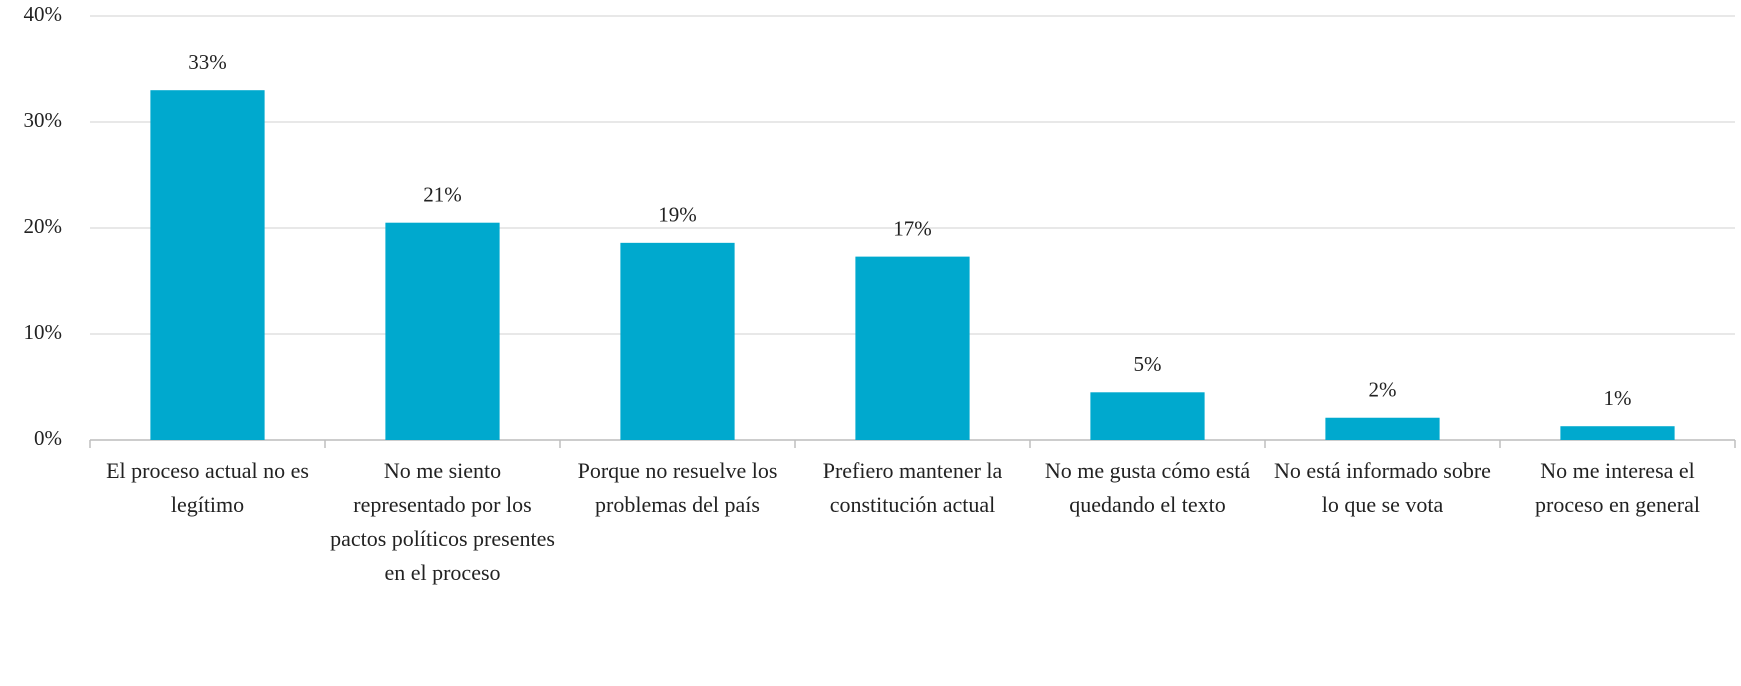 The width and height of the screenshot is (1741, 686). What do you see at coordinates (48, 438) in the screenshot?
I see `y-tick-label: 0%` at bounding box center [48, 438].